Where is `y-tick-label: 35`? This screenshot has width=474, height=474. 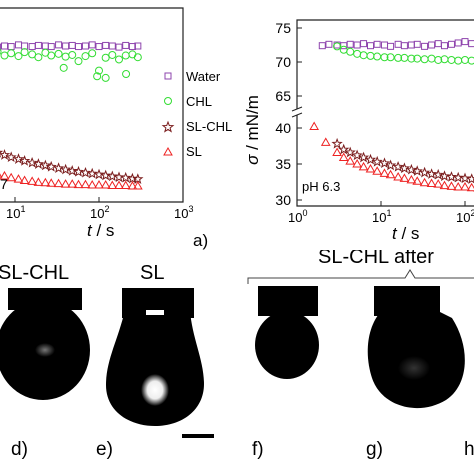
y-tick-label: 35 is located at coordinates (283, 164).